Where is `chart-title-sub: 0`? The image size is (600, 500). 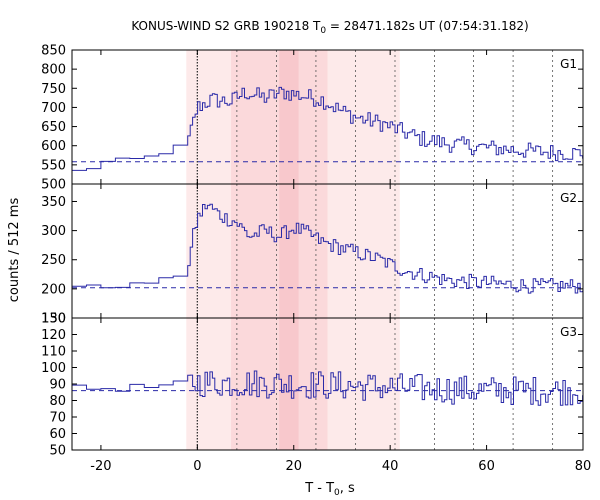
chart-title-sub: 0 is located at coordinates (323, 31).